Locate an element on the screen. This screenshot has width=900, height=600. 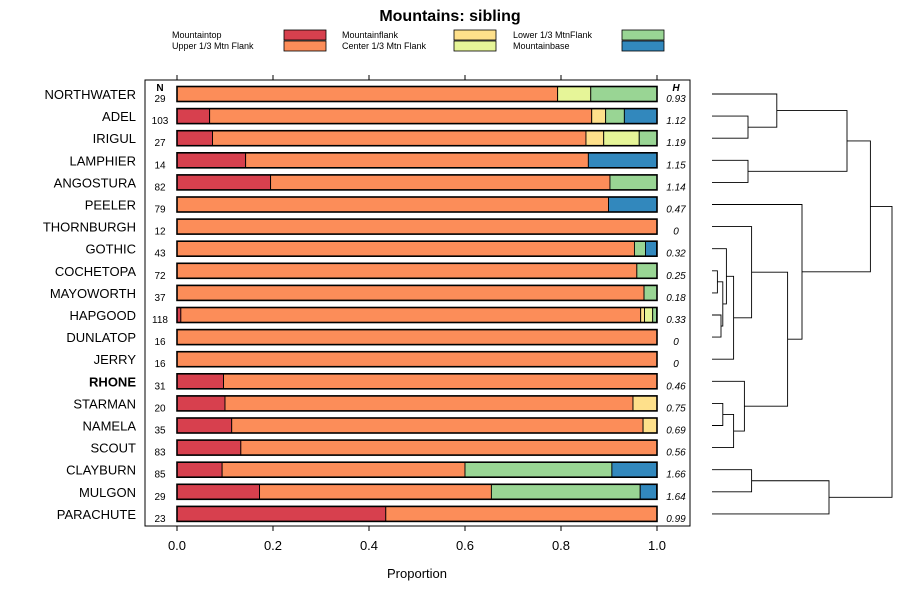
x-axis-label: Proportion is located at coordinates (417, 573).